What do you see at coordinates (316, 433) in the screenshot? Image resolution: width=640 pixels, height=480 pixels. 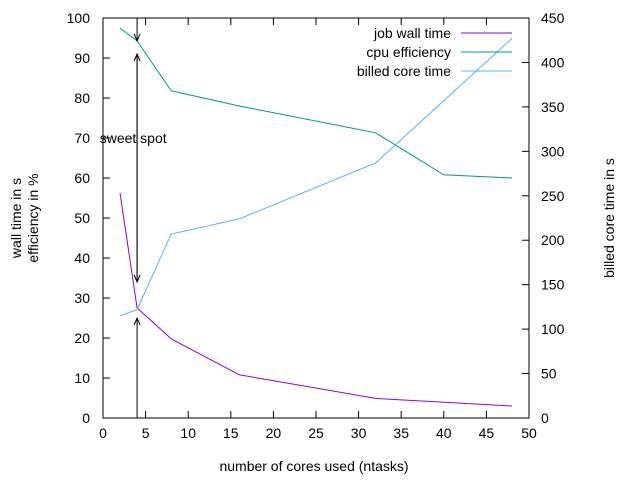 I see `x-tick-label: 25` at bounding box center [316, 433].